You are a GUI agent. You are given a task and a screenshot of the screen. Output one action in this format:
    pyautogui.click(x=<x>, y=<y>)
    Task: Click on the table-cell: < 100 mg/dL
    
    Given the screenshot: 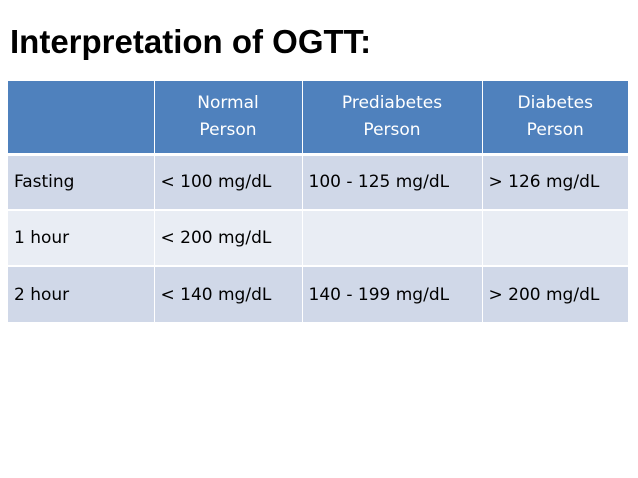 What is the action you would take?
    pyautogui.click(x=228, y=181)
    